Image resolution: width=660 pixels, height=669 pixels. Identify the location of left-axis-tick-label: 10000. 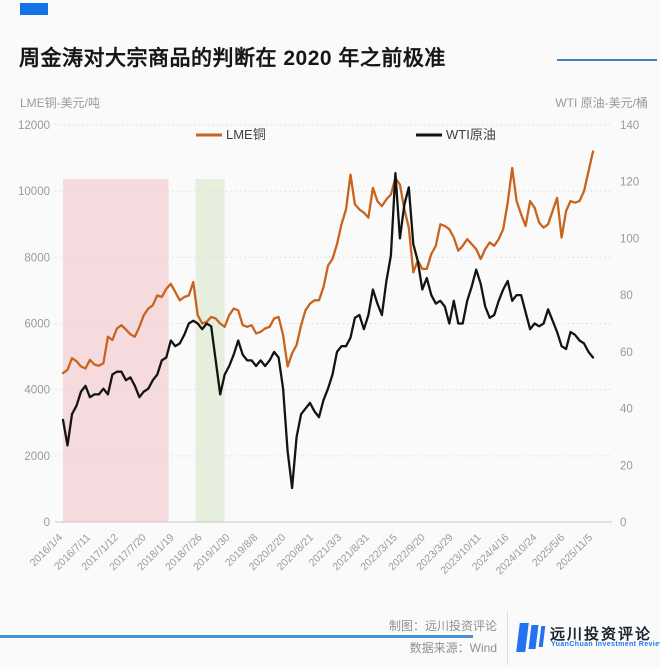
(34, 192).